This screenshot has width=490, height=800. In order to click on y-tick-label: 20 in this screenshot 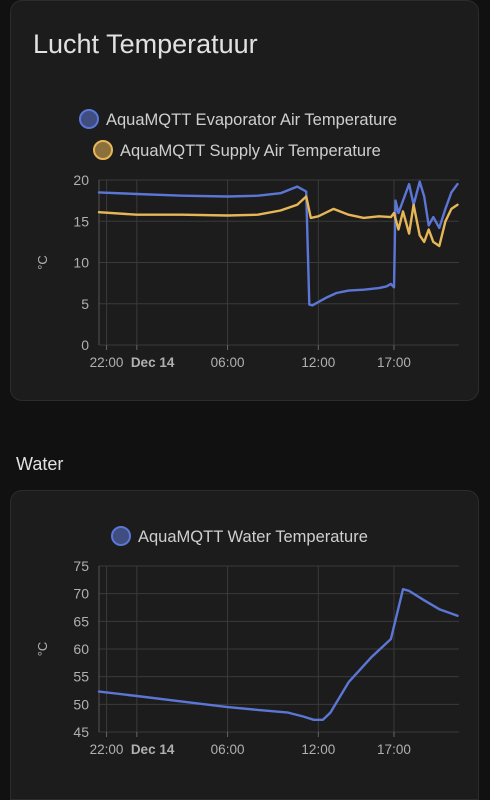, I will do `click(81, 180)`.